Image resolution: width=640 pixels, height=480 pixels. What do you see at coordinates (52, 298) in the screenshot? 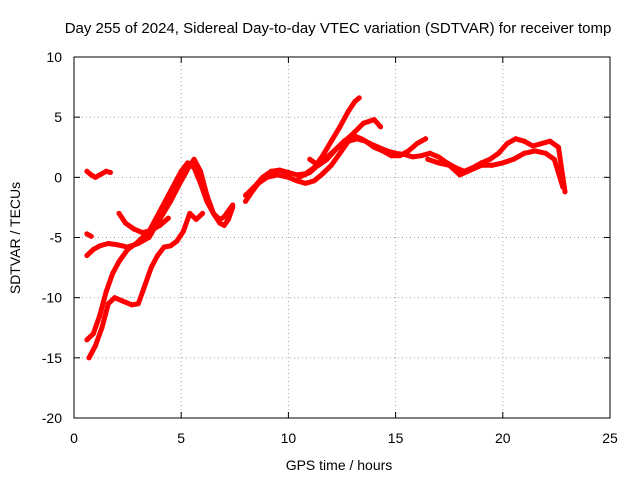
I see `y-tick-label: -10` at bounding box center [52, 298].